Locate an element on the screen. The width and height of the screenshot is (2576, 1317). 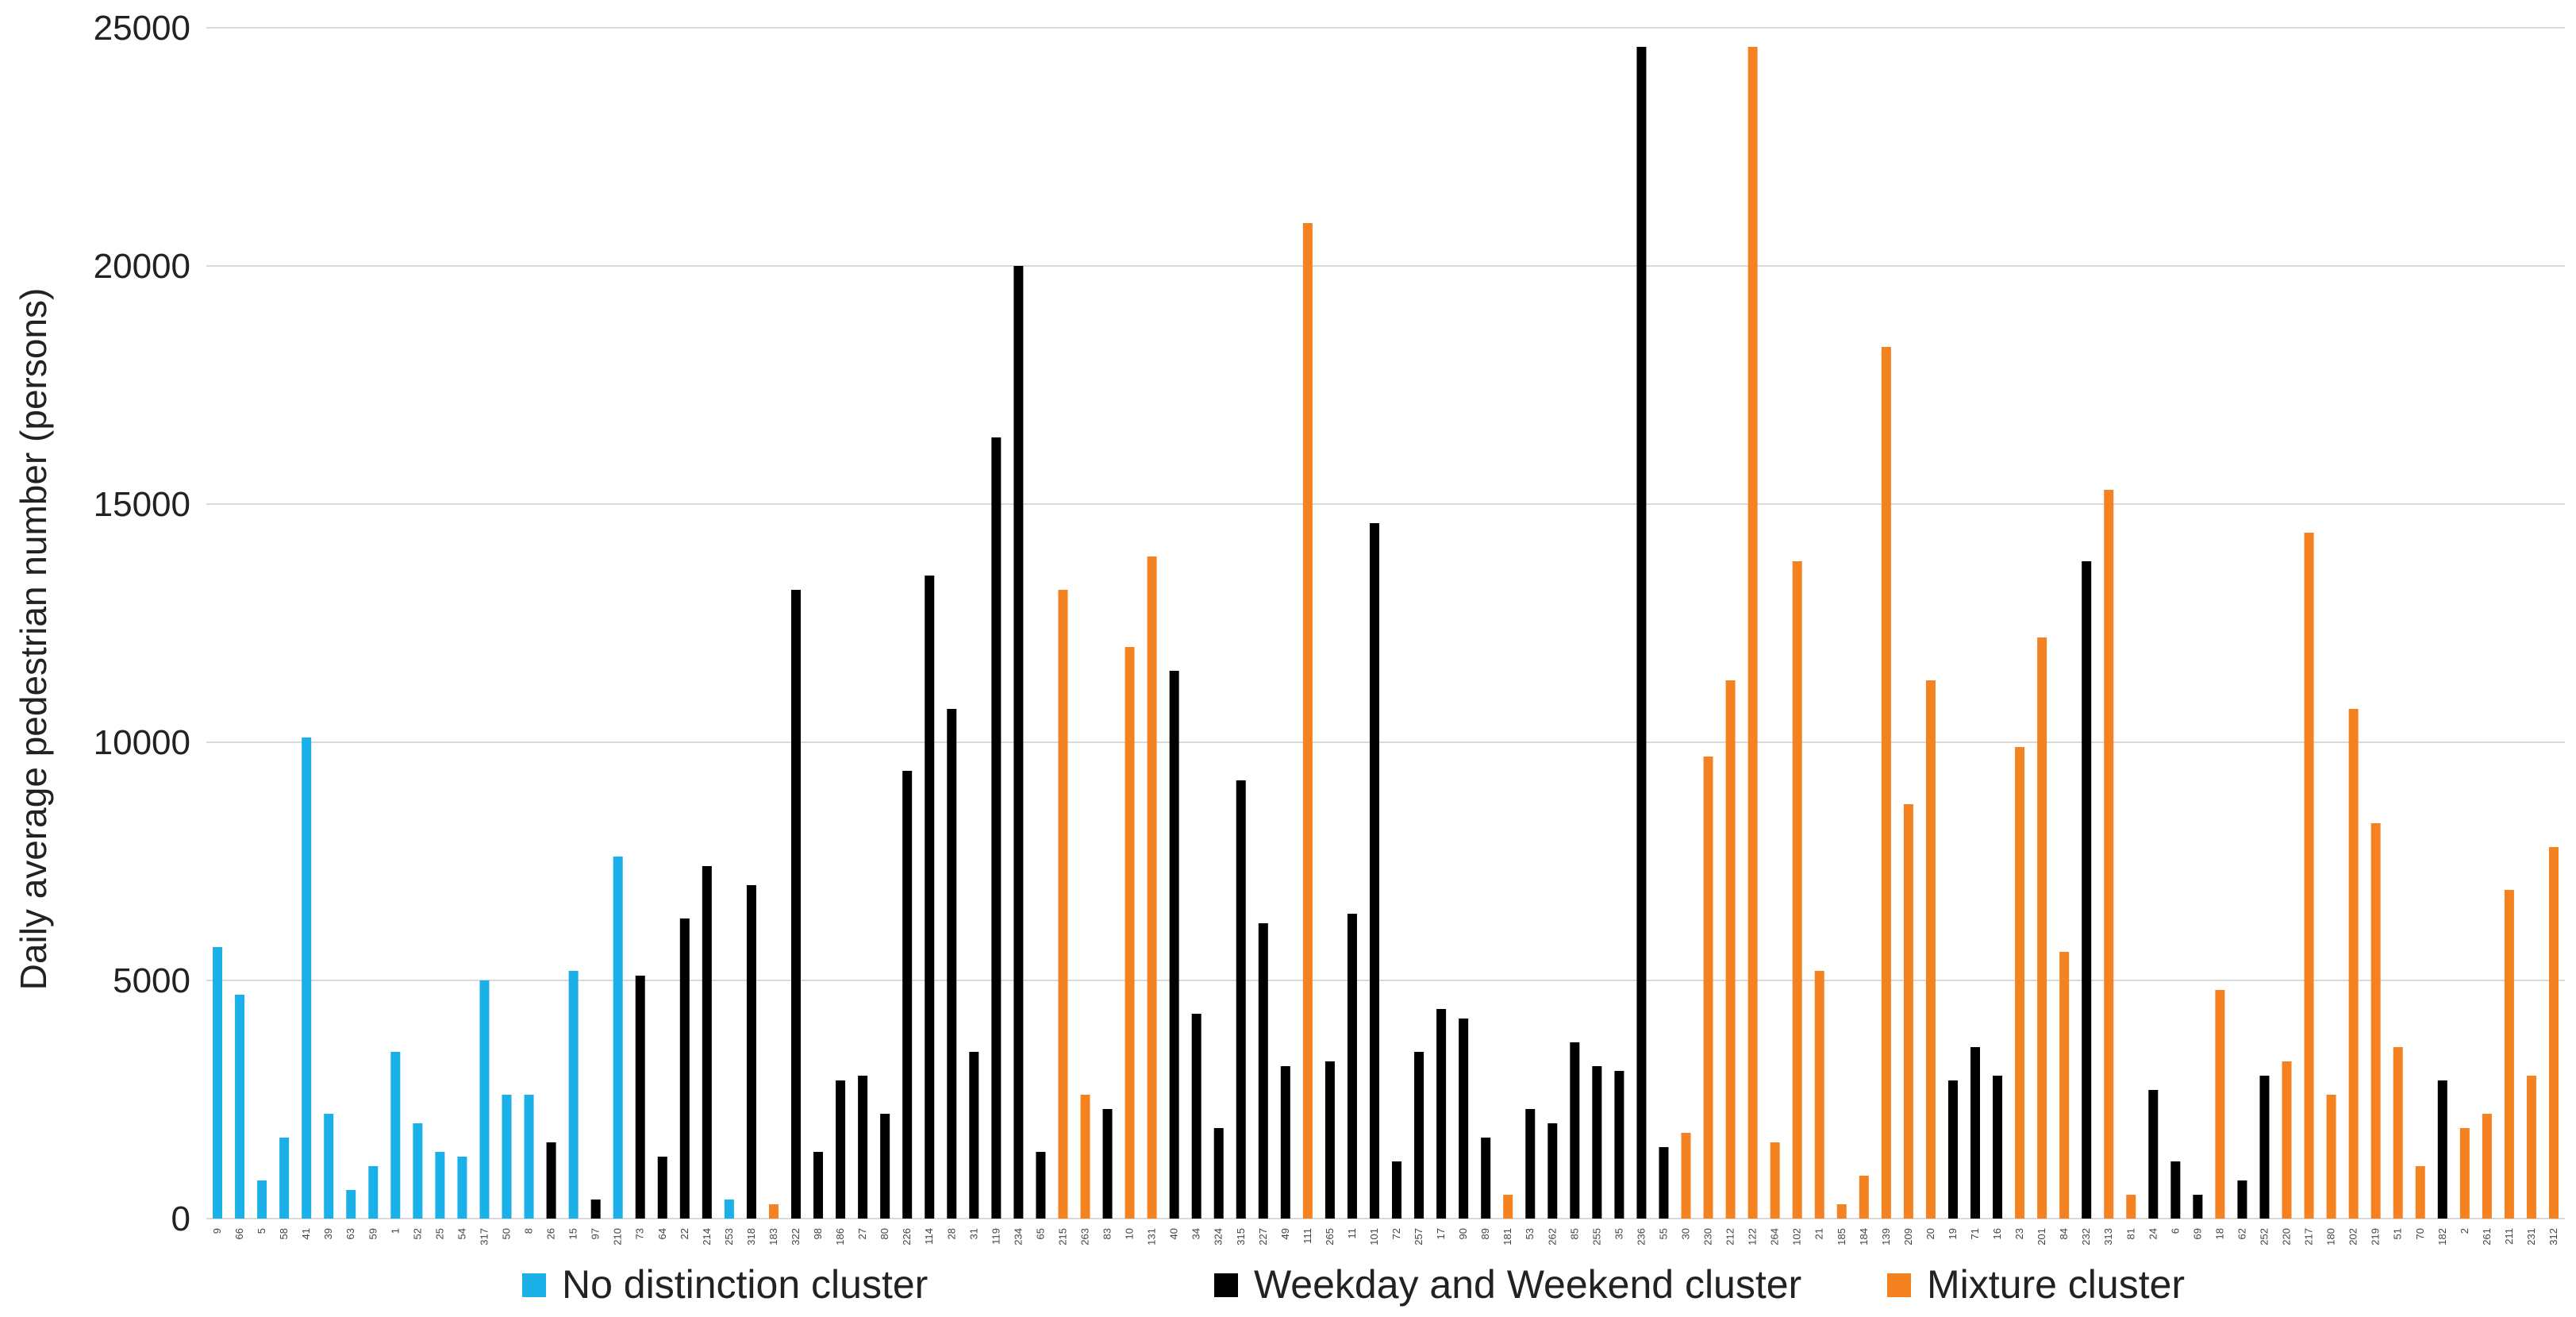
x-tick-label: 184 is located at coordinates (1864, 1237).